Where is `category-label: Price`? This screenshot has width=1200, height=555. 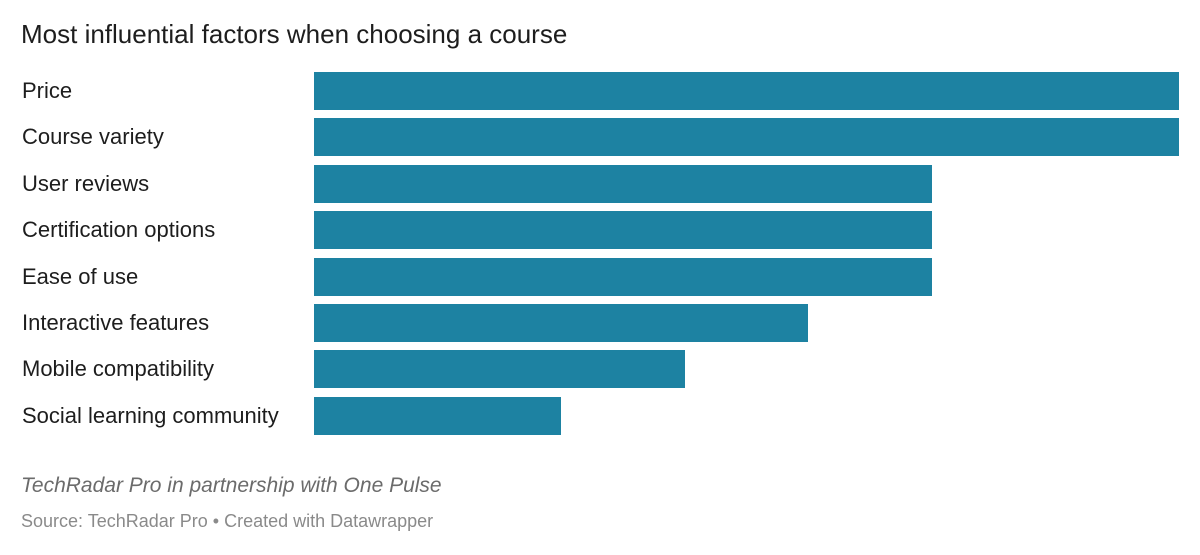
category-label: Price is located at coordinates (47, 90).